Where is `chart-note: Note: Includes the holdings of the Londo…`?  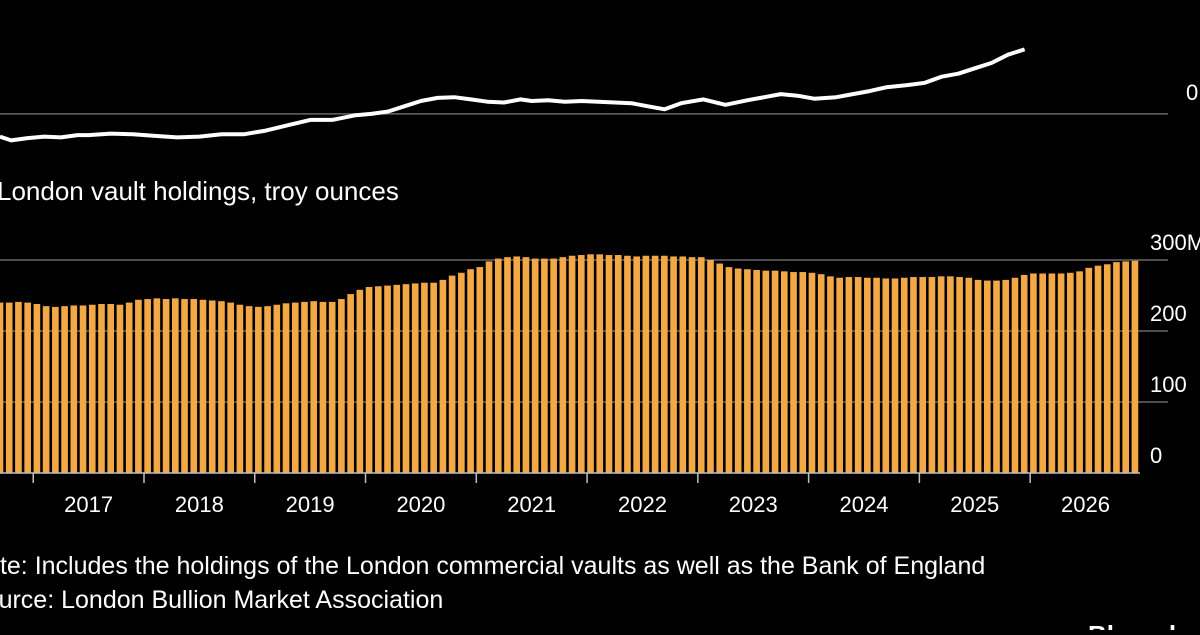
chart-note: Note: Includes the holdings of the Londo… is located at coordinates (492, 566).